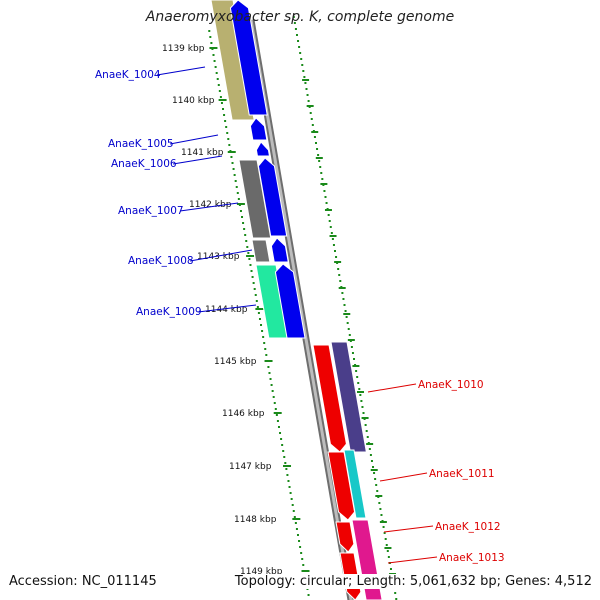 Image resolution: width=600 pixels, height=600 pixels. Describe the element at coordinates (169, 312) in the screenshot. I see `gene-label-AnaeK_1009: AnaeK_1009` at that location.